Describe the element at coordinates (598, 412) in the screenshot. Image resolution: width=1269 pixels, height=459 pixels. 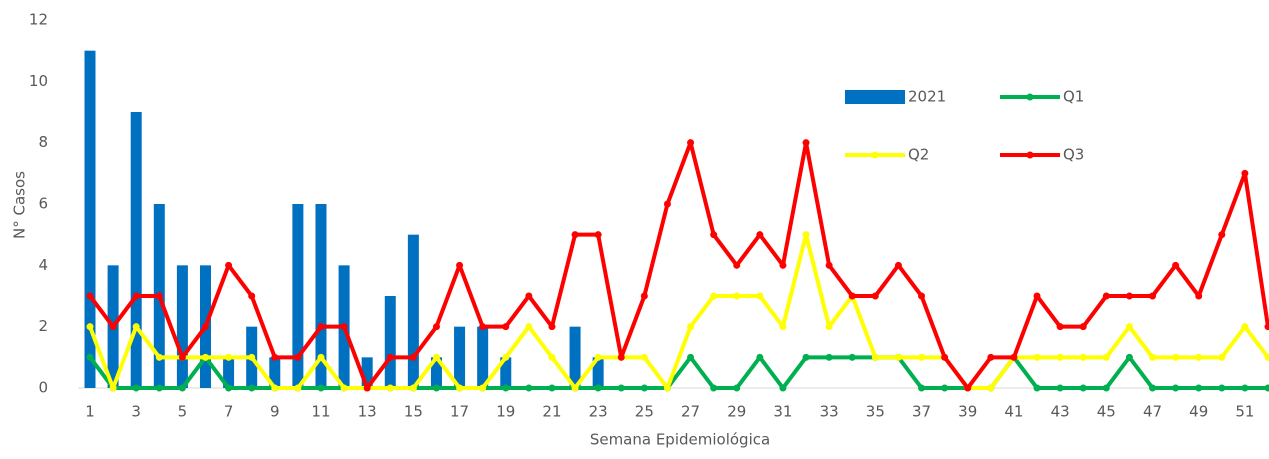
I see `x-tick-label: 23` at that location.